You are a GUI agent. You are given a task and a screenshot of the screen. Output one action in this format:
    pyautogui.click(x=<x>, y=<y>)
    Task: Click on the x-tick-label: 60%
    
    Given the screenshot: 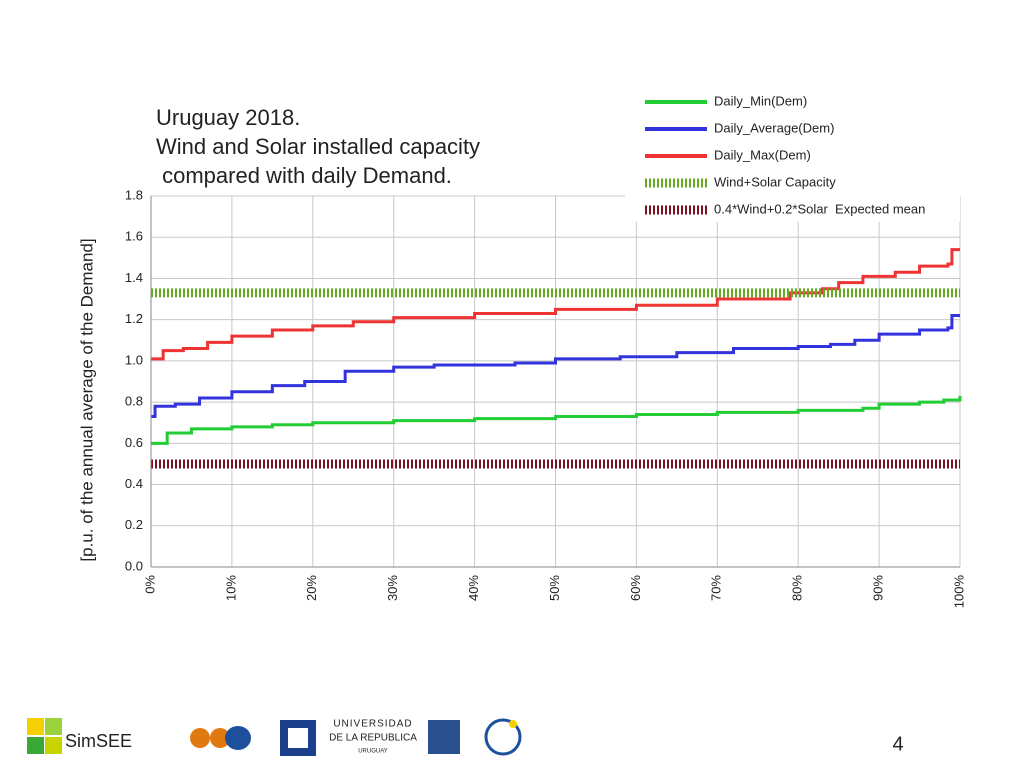 What is the action you would take?
    pyautogui.click(x=635, y=588)
    